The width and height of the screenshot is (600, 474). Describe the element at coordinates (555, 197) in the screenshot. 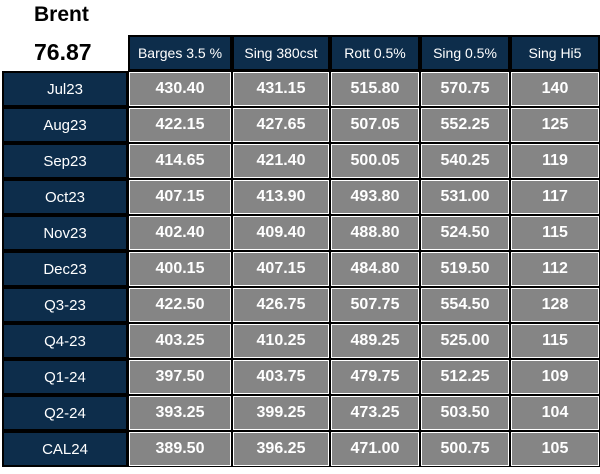

I see `price-cell: 117` at that location.